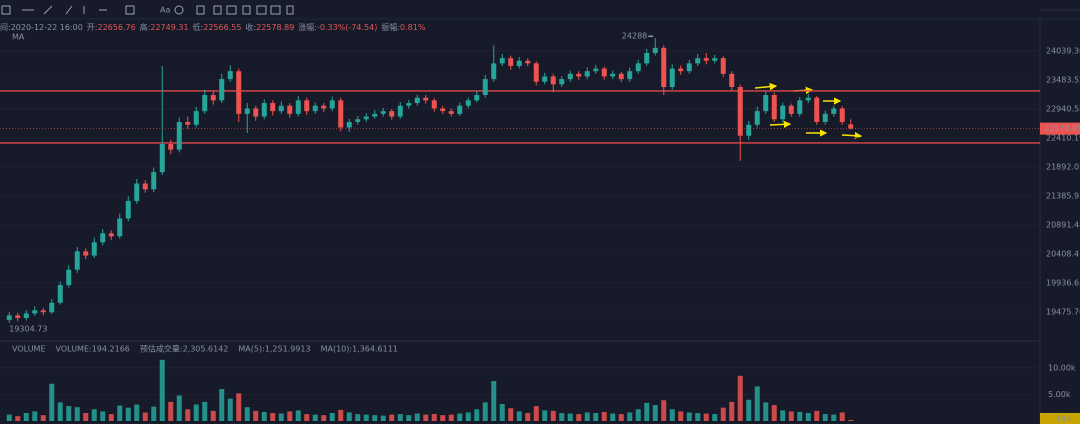 The image size is (1080, 424). What do you see at coordinates (179, 10) in the screenshot?
I see `tool-magnet` at bounding box center [179, 10].